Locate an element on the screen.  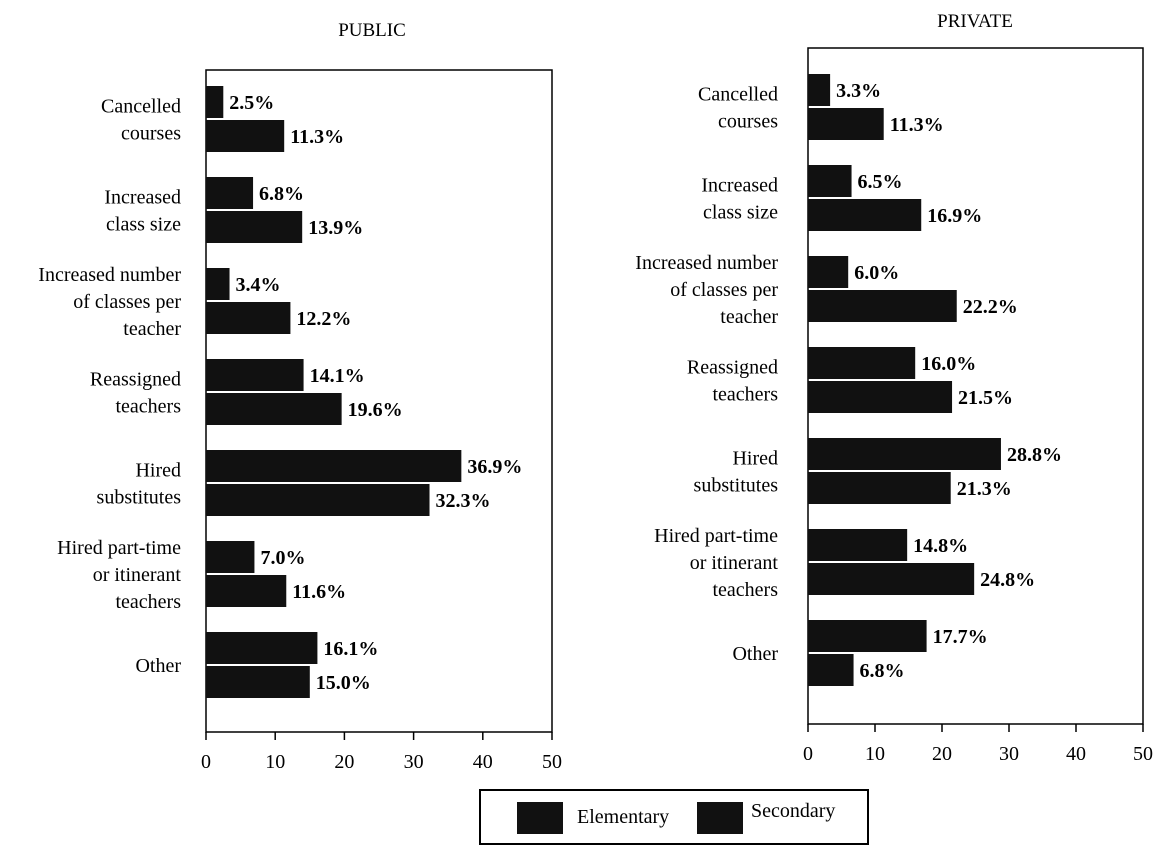
private-data-label: 28.8% is located at coordinates (1034, 455).